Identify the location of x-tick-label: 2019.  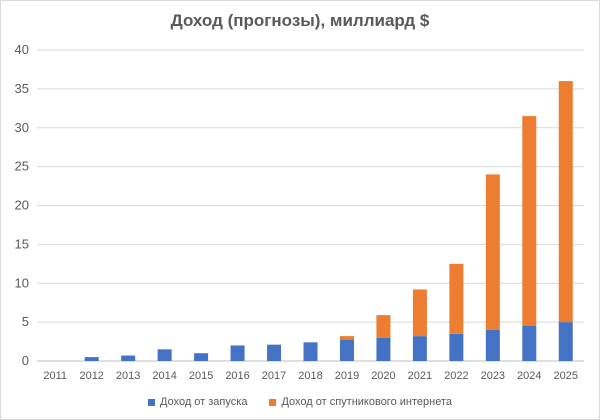
(347, 376).